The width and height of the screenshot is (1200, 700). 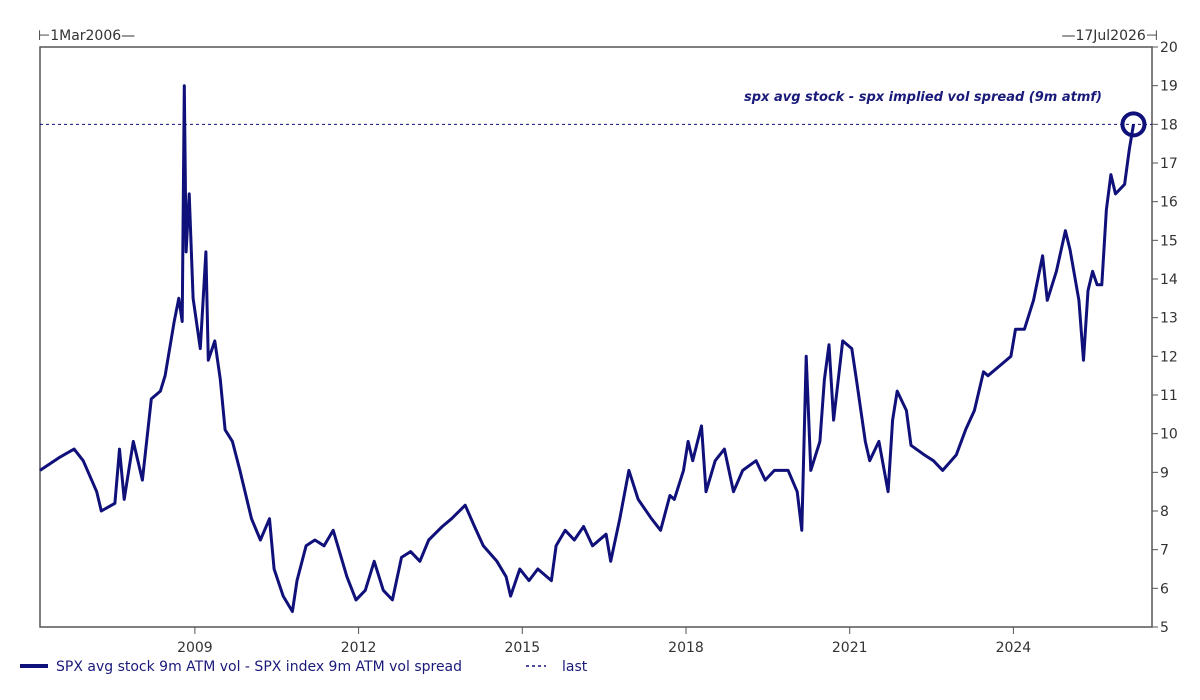 What do you see at coordinates (1169, 48) in the screenshot?
I see `y-tick-label: 20` at bounding box center [1169, 48].